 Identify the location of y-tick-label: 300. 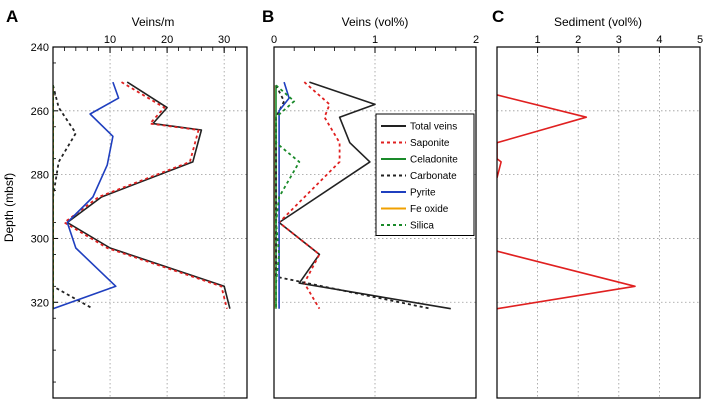
(40, 239).